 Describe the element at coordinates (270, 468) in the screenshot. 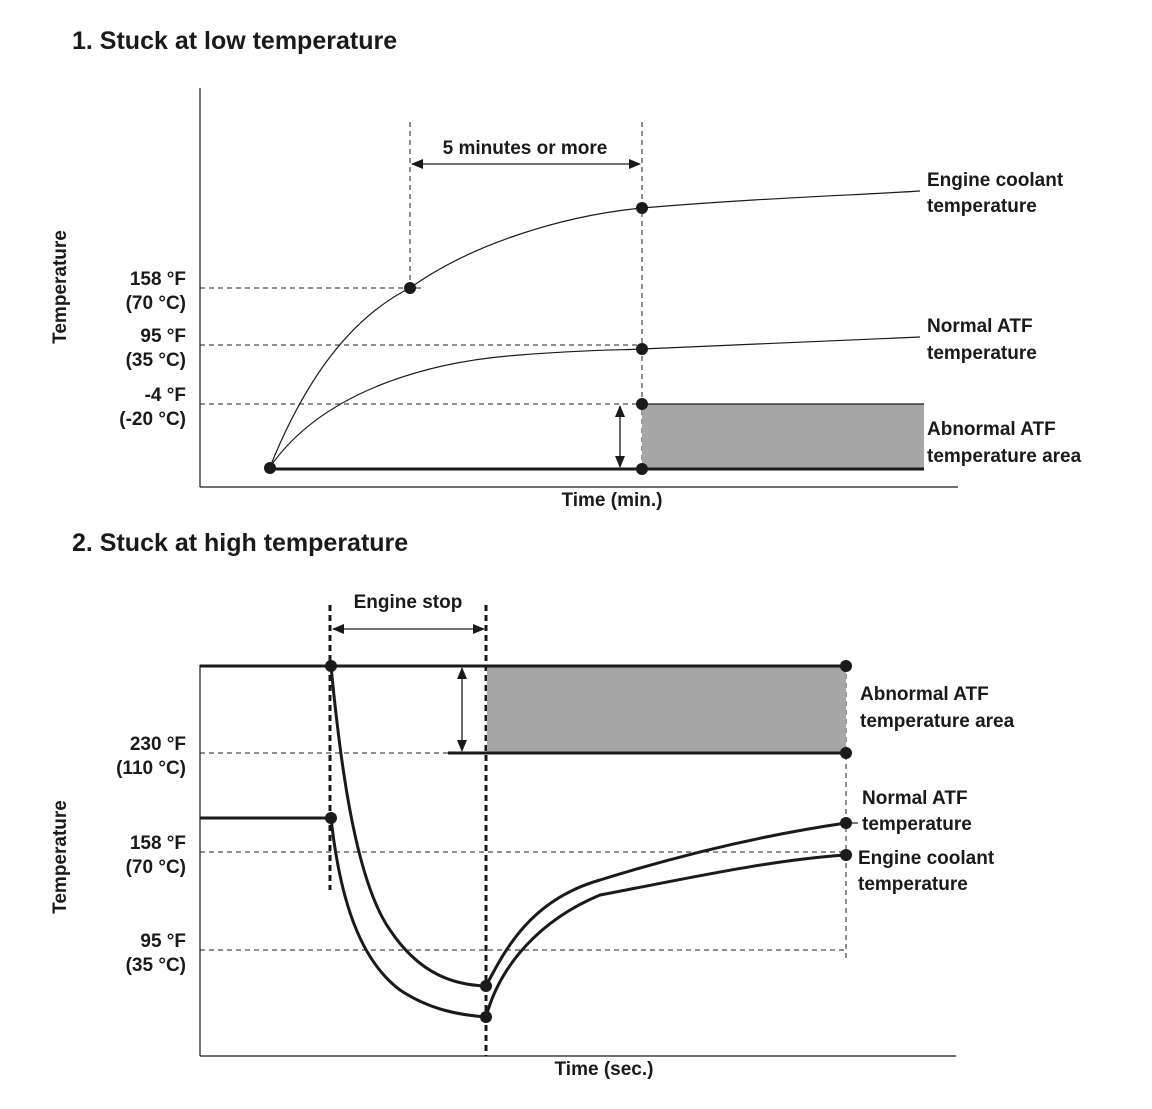

I see `diagram1-start-dot` at that location.